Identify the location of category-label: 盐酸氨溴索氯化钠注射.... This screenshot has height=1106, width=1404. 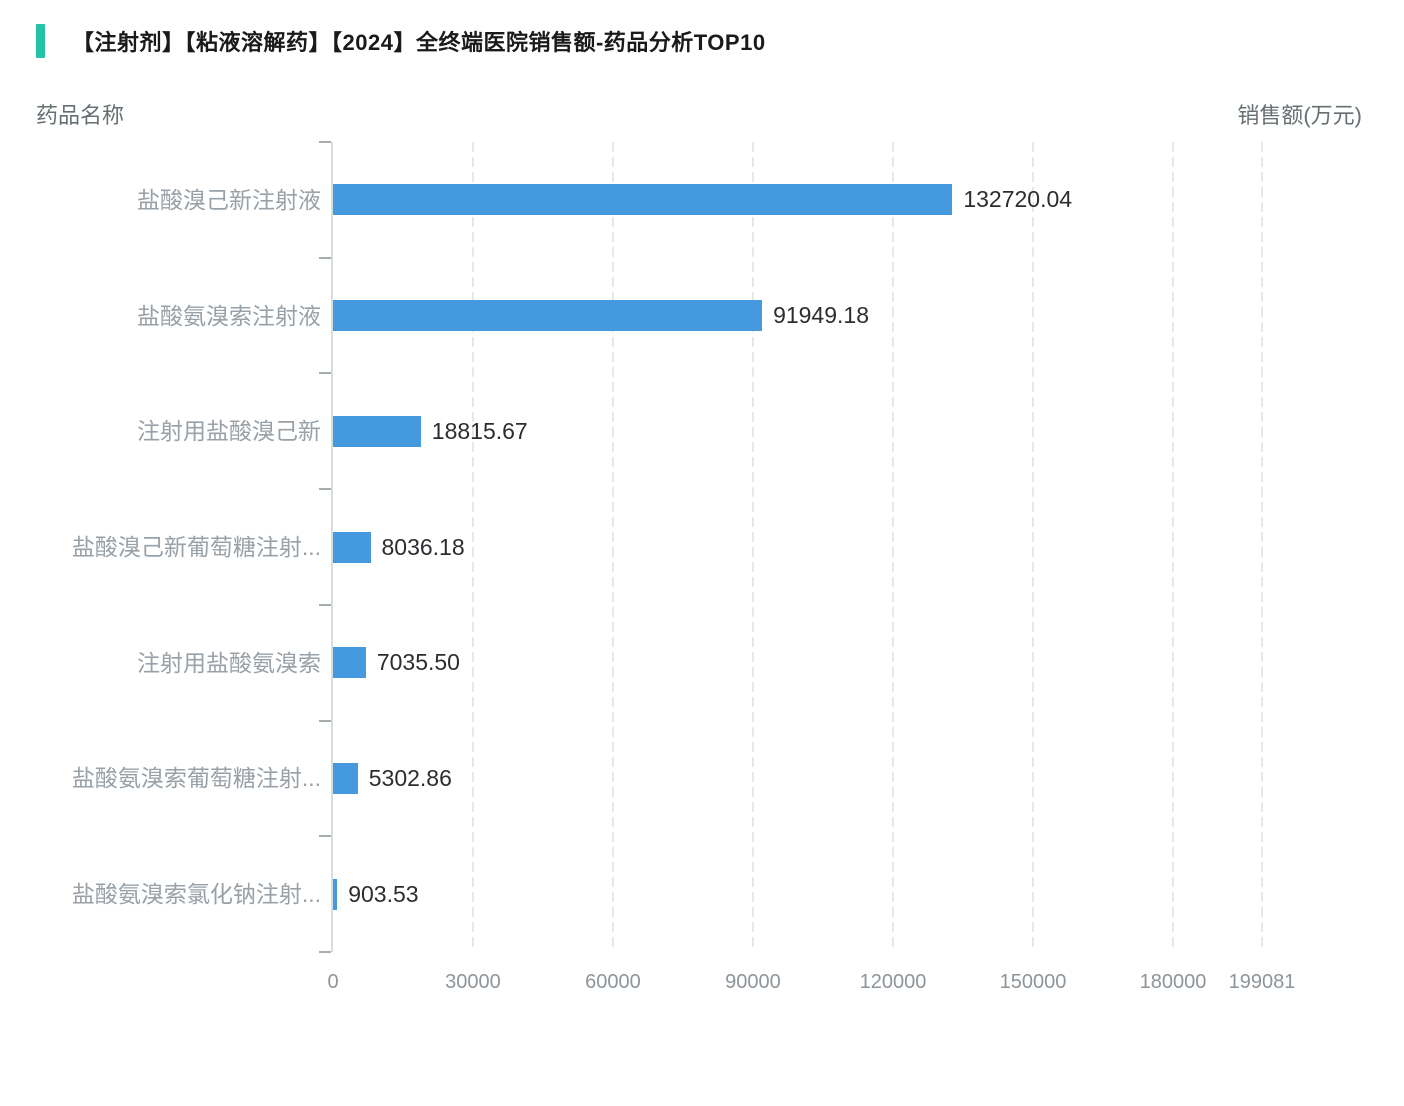
(196, 894).